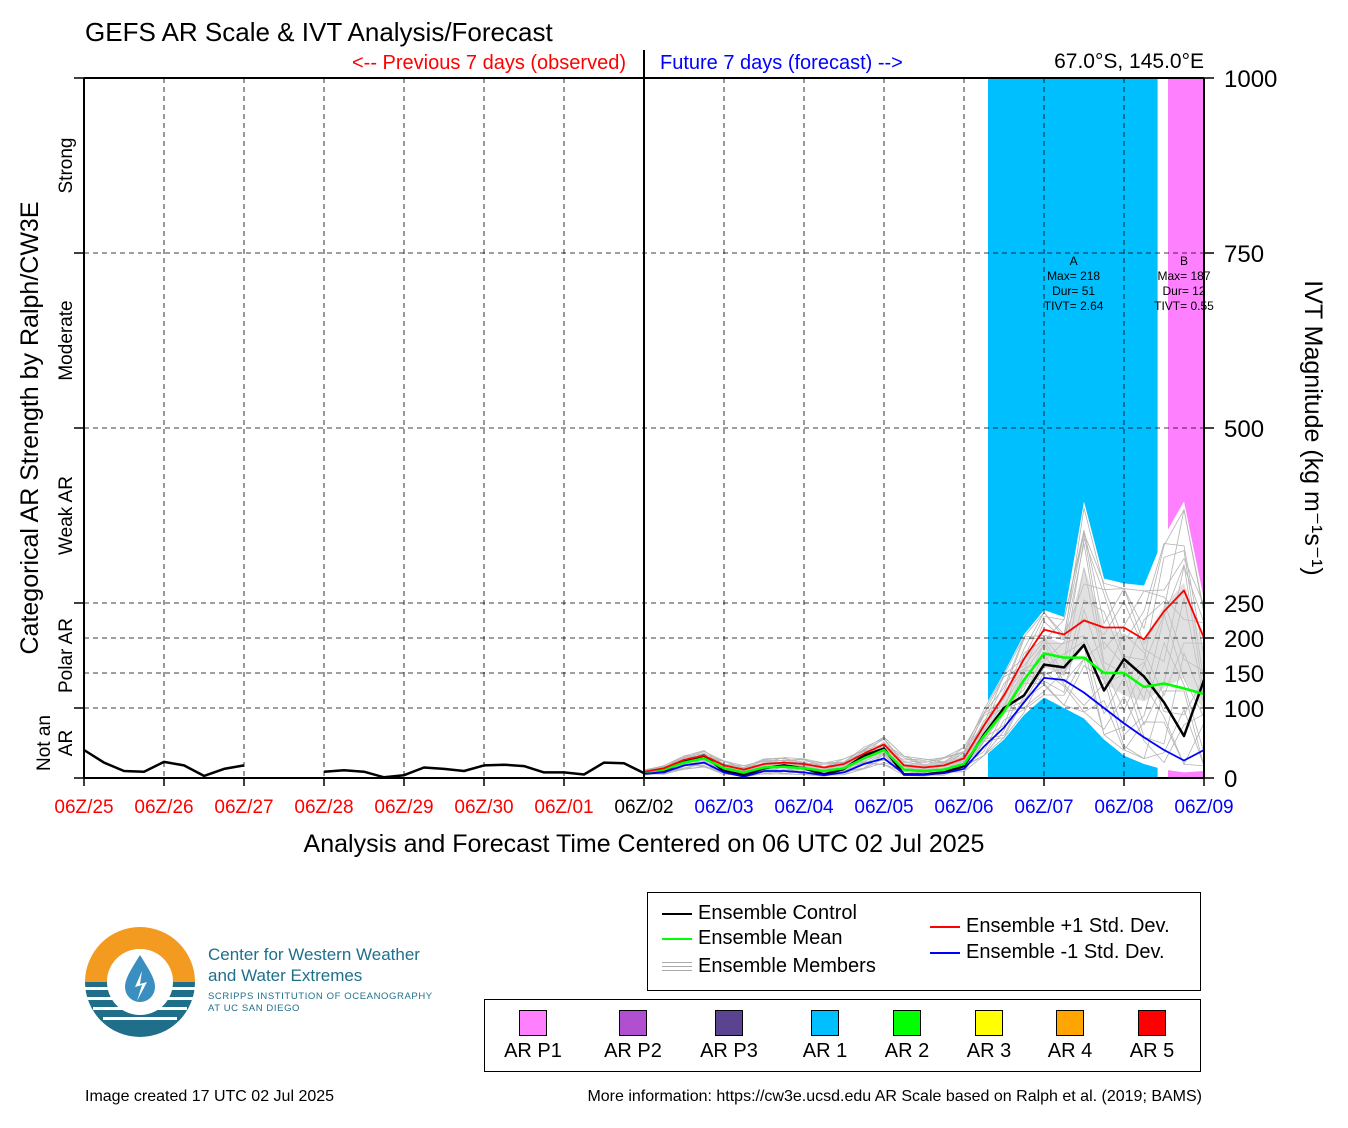  I want to click on scale-item-ar-2: AR 2, so click(907, 1036).